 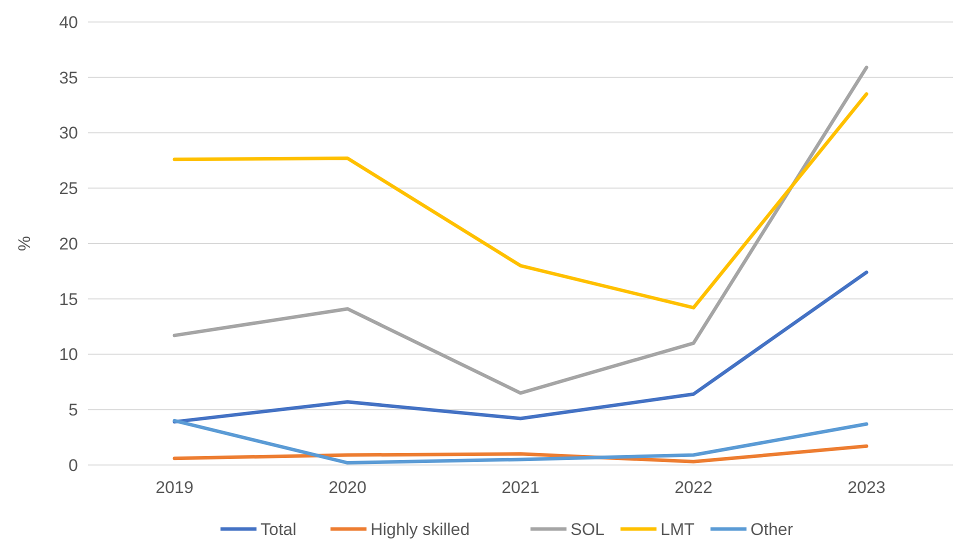 What do you see at coordinates (521, 487) in the screenshot?
I see `x-tick-label: 2021` at bounding box center [521, 487].